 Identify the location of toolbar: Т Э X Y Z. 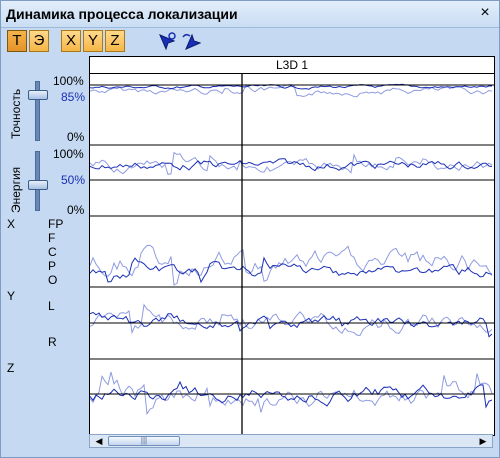
(250, 42).